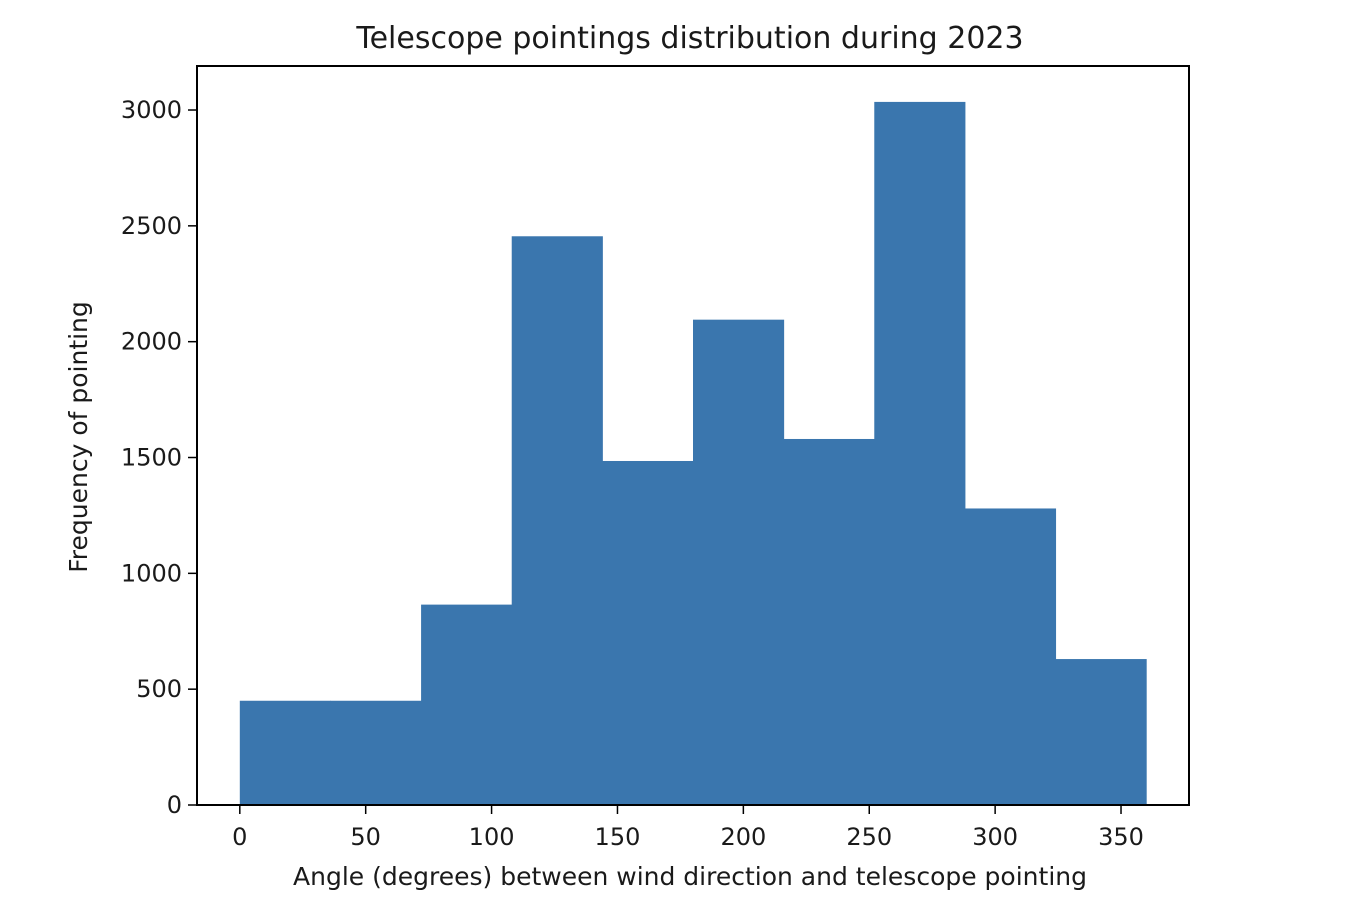  What do you see at coordinates (995, 837) in the screenshot?
I see `x-tick-label: 300` at bounding box center [995, 837].